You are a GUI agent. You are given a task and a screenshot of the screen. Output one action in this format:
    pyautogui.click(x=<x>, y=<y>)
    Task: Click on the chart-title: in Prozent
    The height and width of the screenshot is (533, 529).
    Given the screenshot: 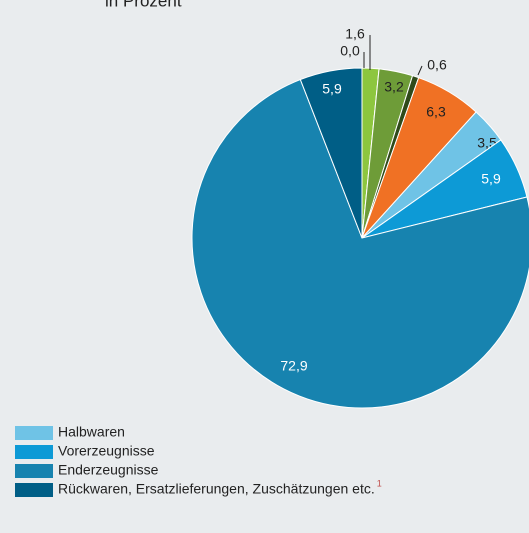 What is the action you would take?
    pyautogui.click(x=143, y=5)
    